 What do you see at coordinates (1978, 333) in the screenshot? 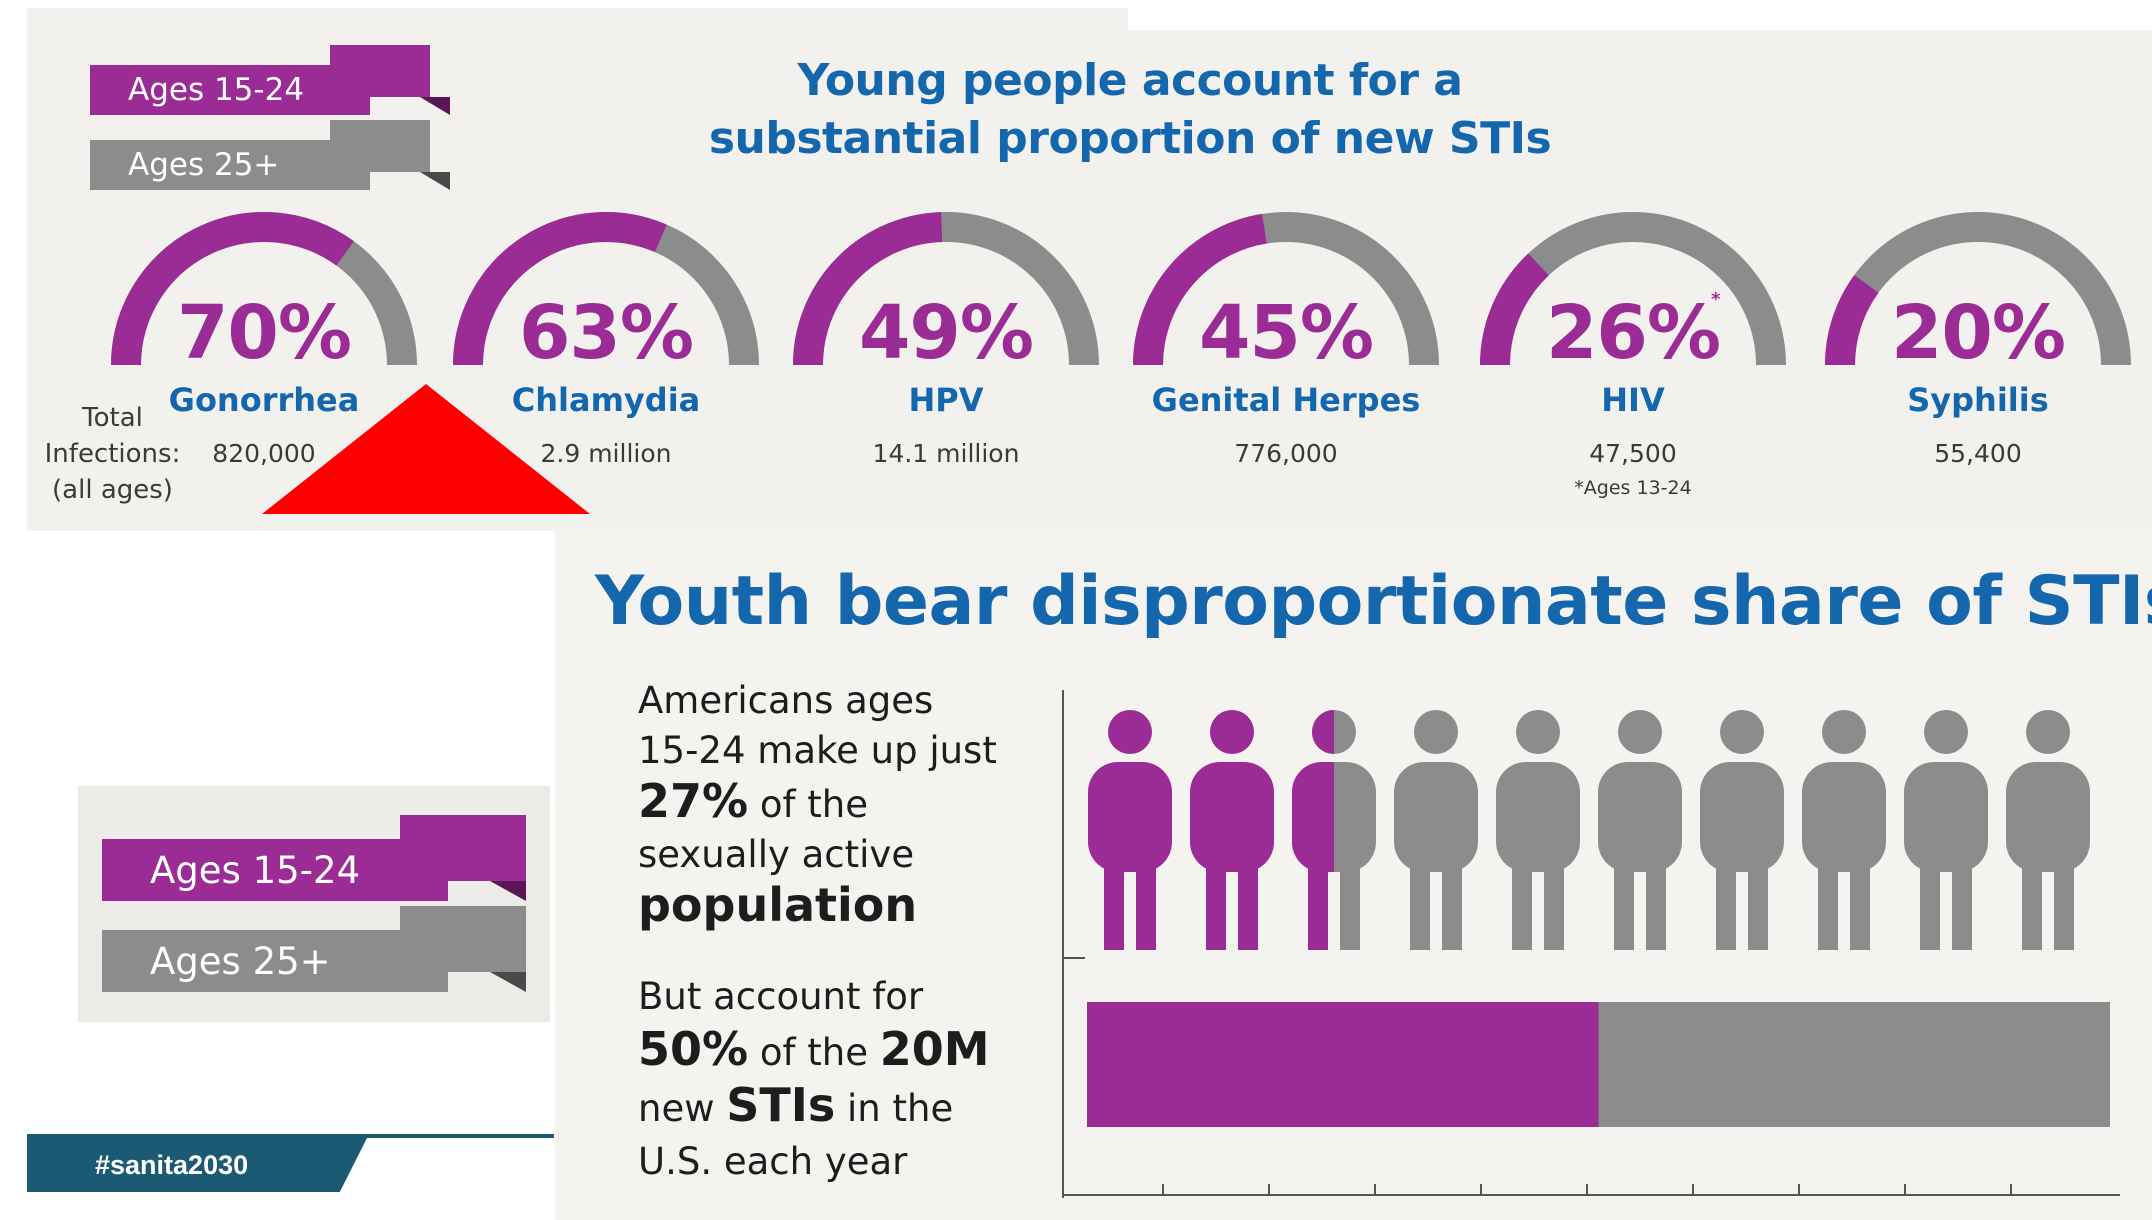
I see `gauge-percent: 20%` at bounding box center [1978, 333].